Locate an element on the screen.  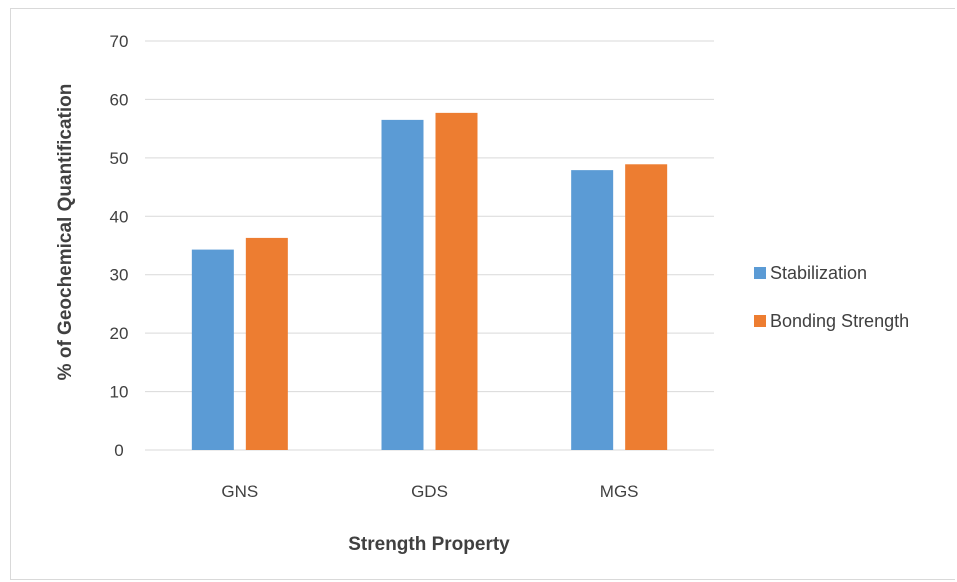
y-tick-label: 60 is located at coordinates (119, 99).